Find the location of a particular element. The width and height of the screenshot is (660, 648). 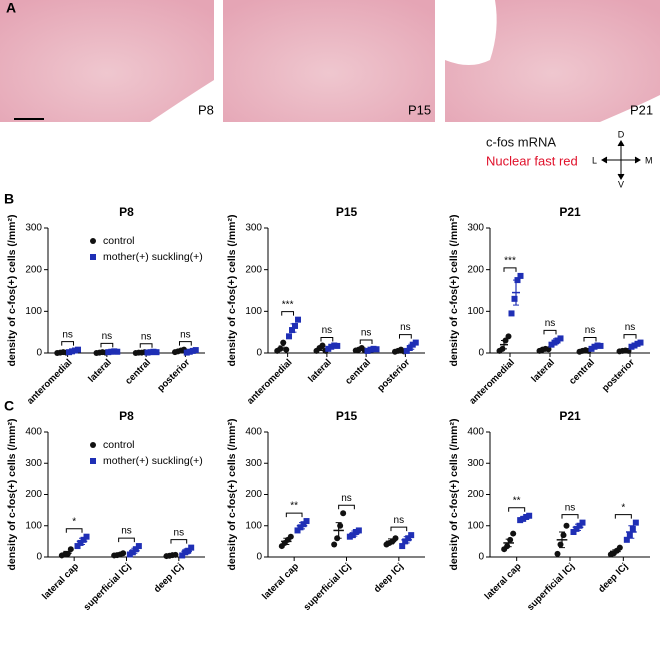

compass-label: V is located at coordinates (621, 184).